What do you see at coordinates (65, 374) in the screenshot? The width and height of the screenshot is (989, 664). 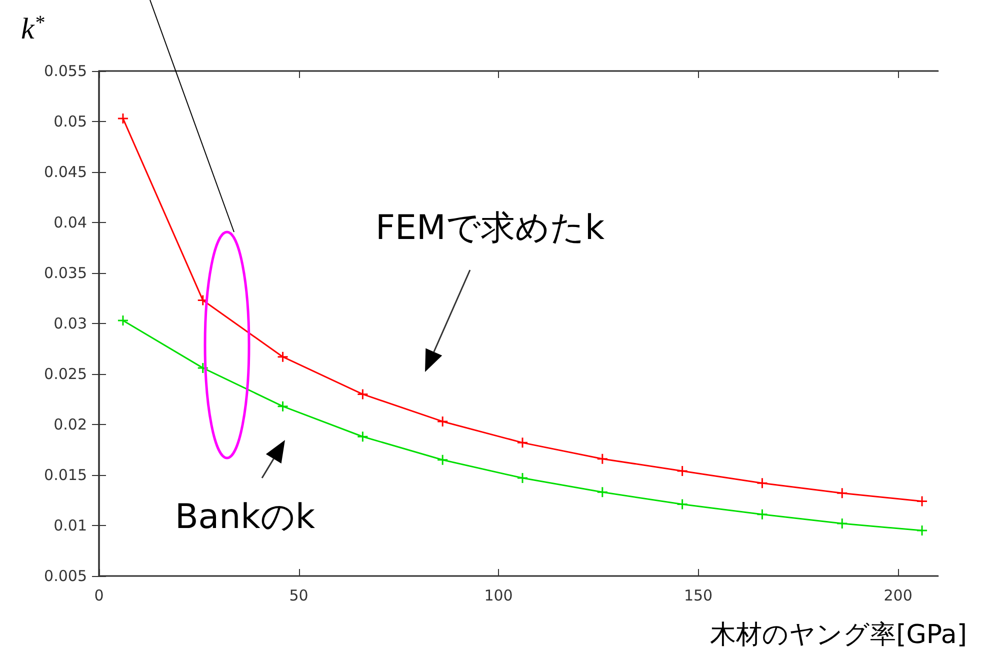 I see `y-tick-label: 0.025` at bounding box center [65, 374].